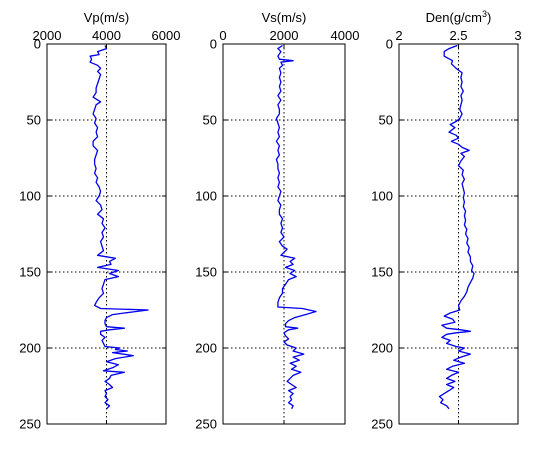 Image resolution: width=550 pixels, height=453 pixels. What do you see at coordinates (484, 14) in the screenshot?
I see `panel-title-superscript: 3` at bounding box center [484, 14].